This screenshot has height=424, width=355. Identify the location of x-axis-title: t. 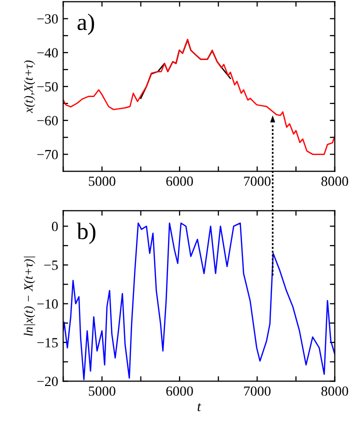
(200, 407).